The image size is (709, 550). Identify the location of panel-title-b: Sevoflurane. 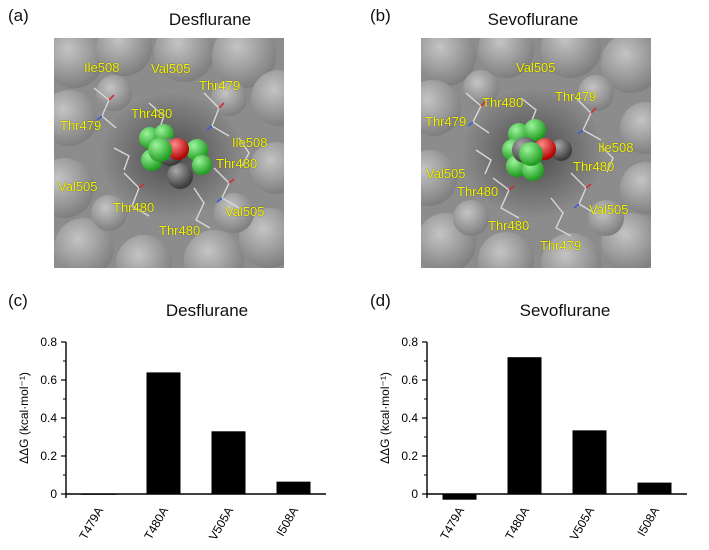
(533, 19).